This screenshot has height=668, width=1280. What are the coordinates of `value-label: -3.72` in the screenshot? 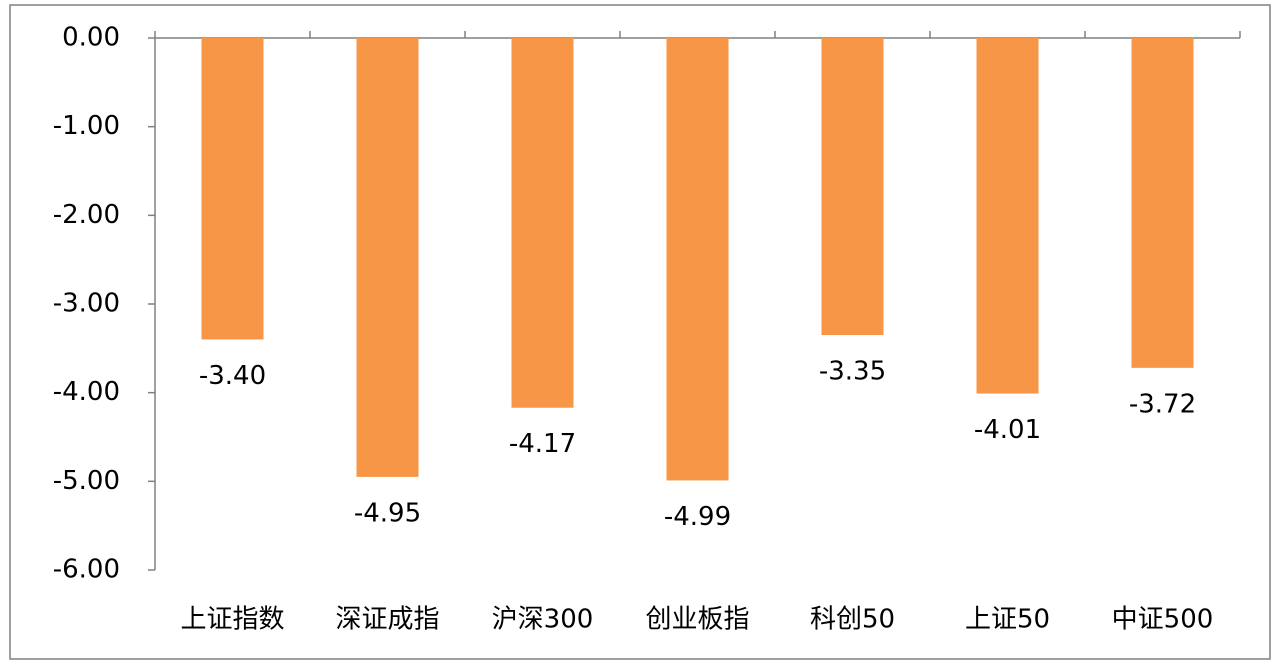 It's located at (1162, 404).